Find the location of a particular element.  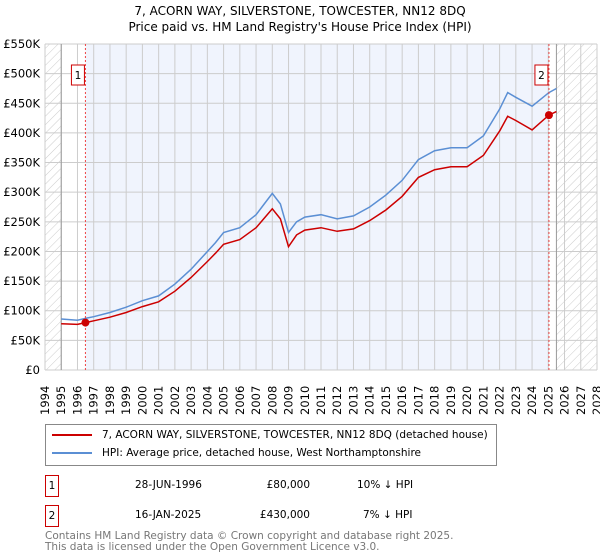

y-tick-label: £500K is located at coordinates (21, 74).